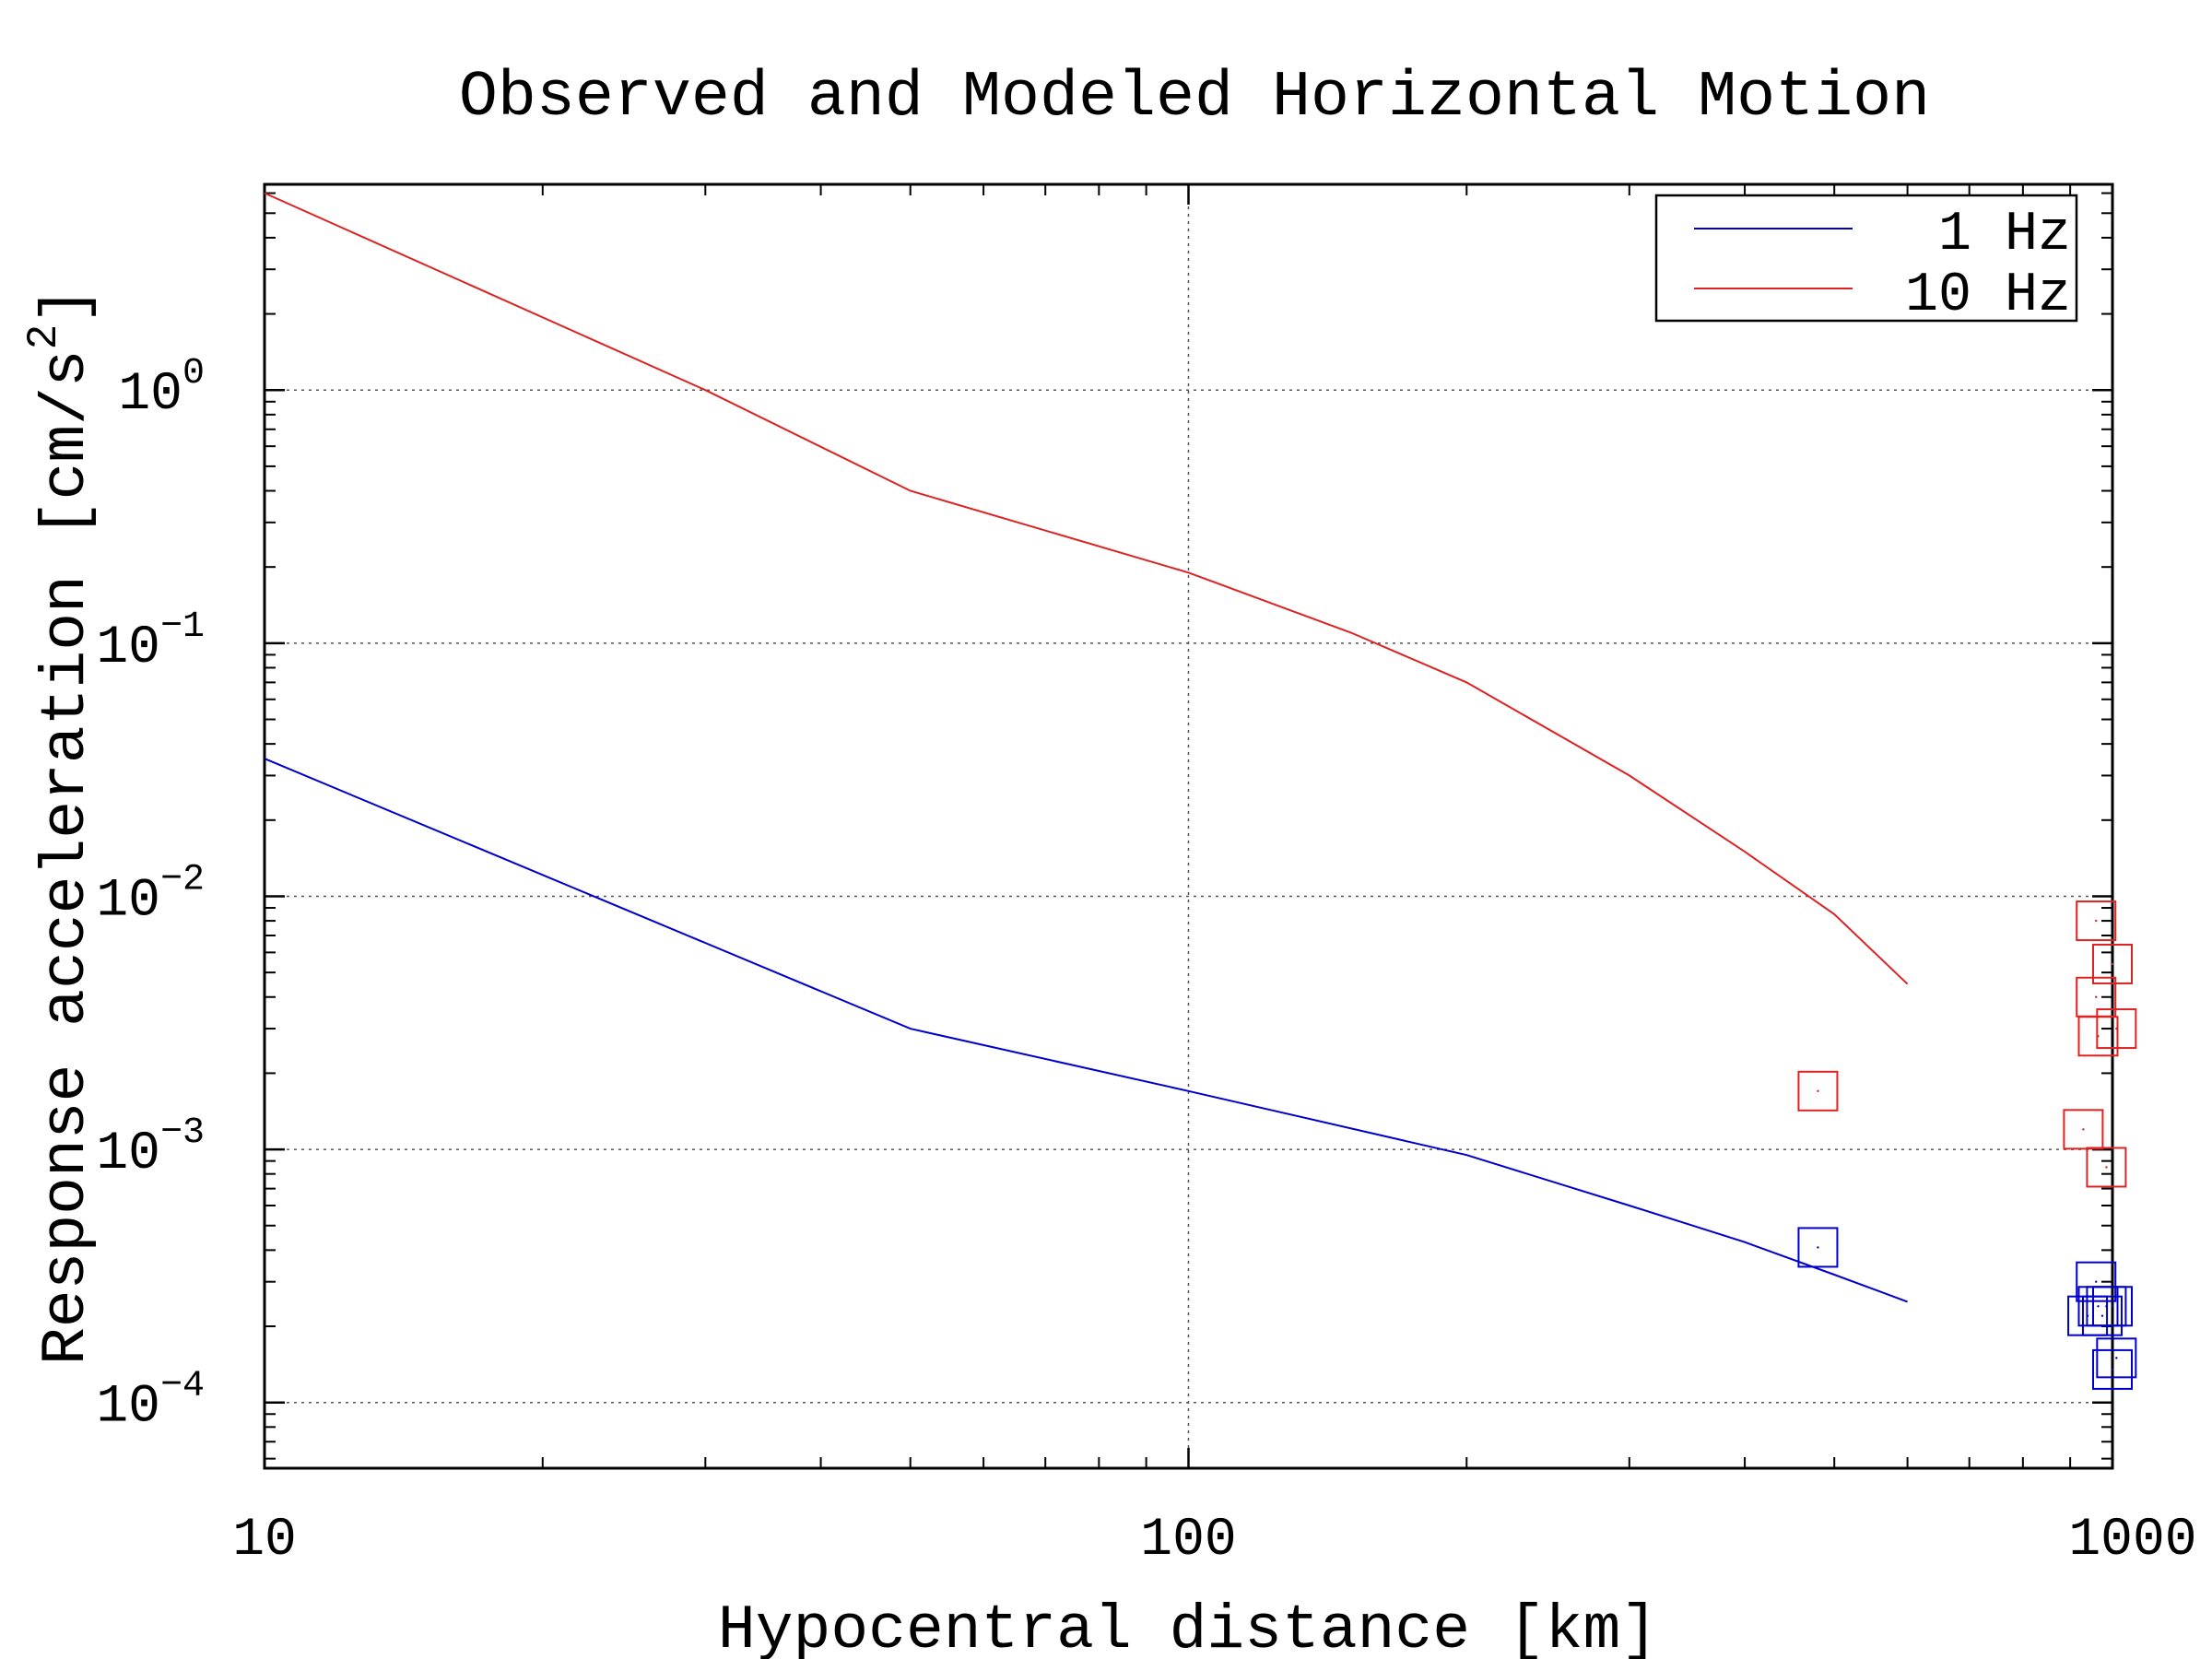 This screenshot has width=2212, height=1659. What do you see at coordinates (2004, 235) in the screenshot?
I see `legend-label-1hz: 1 Hz` at bounding box center [2004, 235].